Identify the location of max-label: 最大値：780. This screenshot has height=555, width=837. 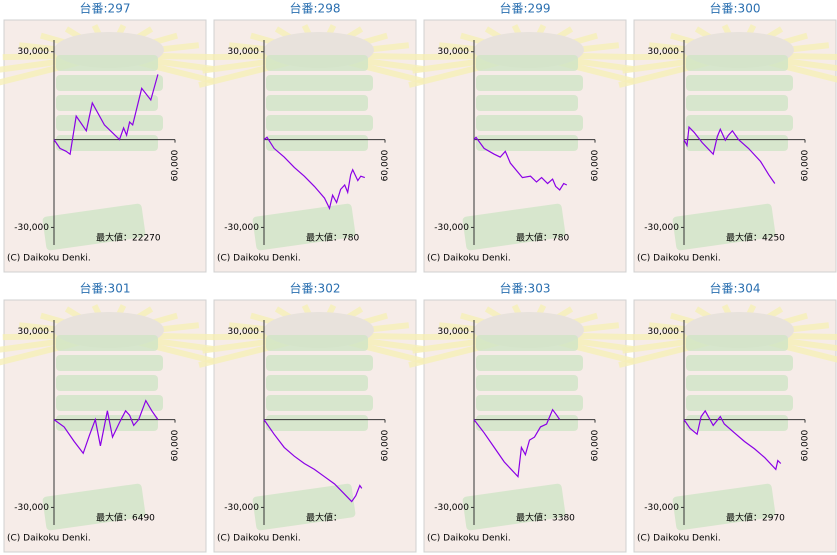
(332, 238).